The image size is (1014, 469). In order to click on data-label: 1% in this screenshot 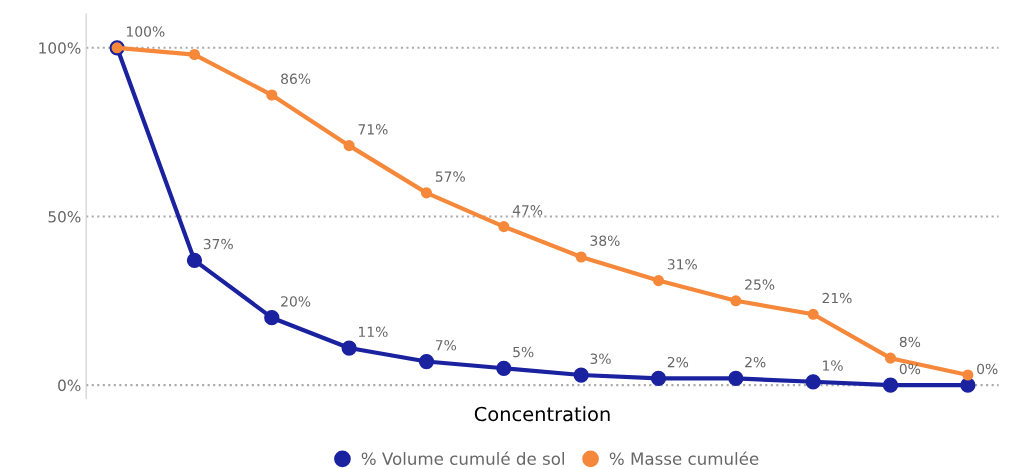, I will do `click(833, 365)`.